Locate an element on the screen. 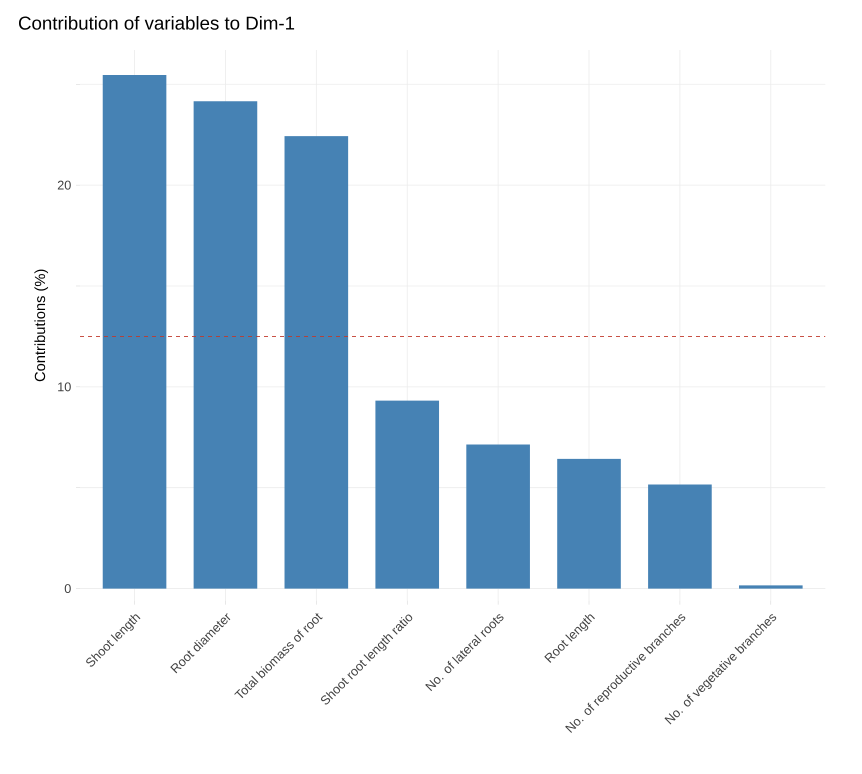 Image resolution: width=862 pixels, height=774 pixels. y-axis-title: Contributions (%) is located at coordinates (41, 326).